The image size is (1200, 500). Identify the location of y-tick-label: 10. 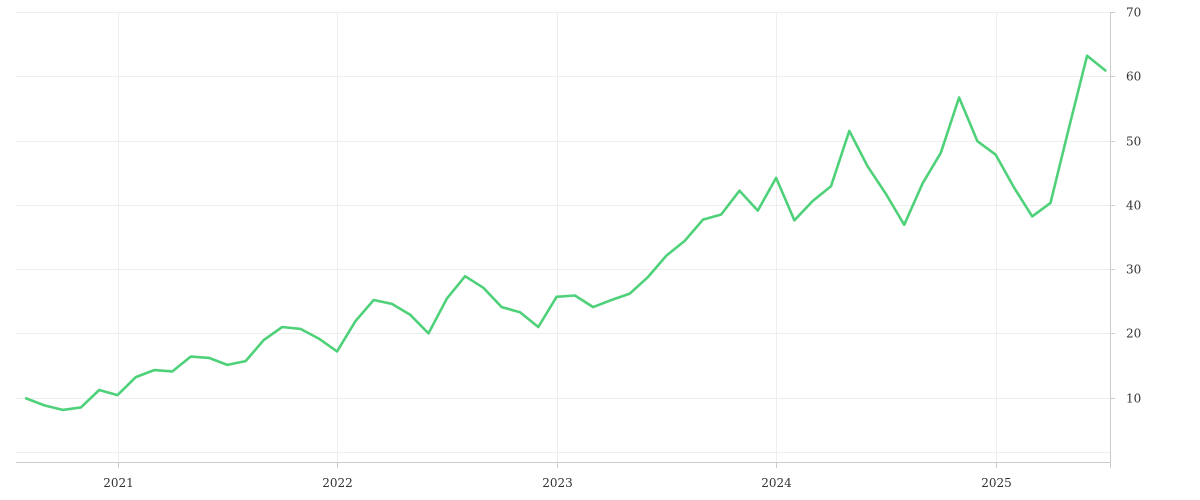
(1133, 399).